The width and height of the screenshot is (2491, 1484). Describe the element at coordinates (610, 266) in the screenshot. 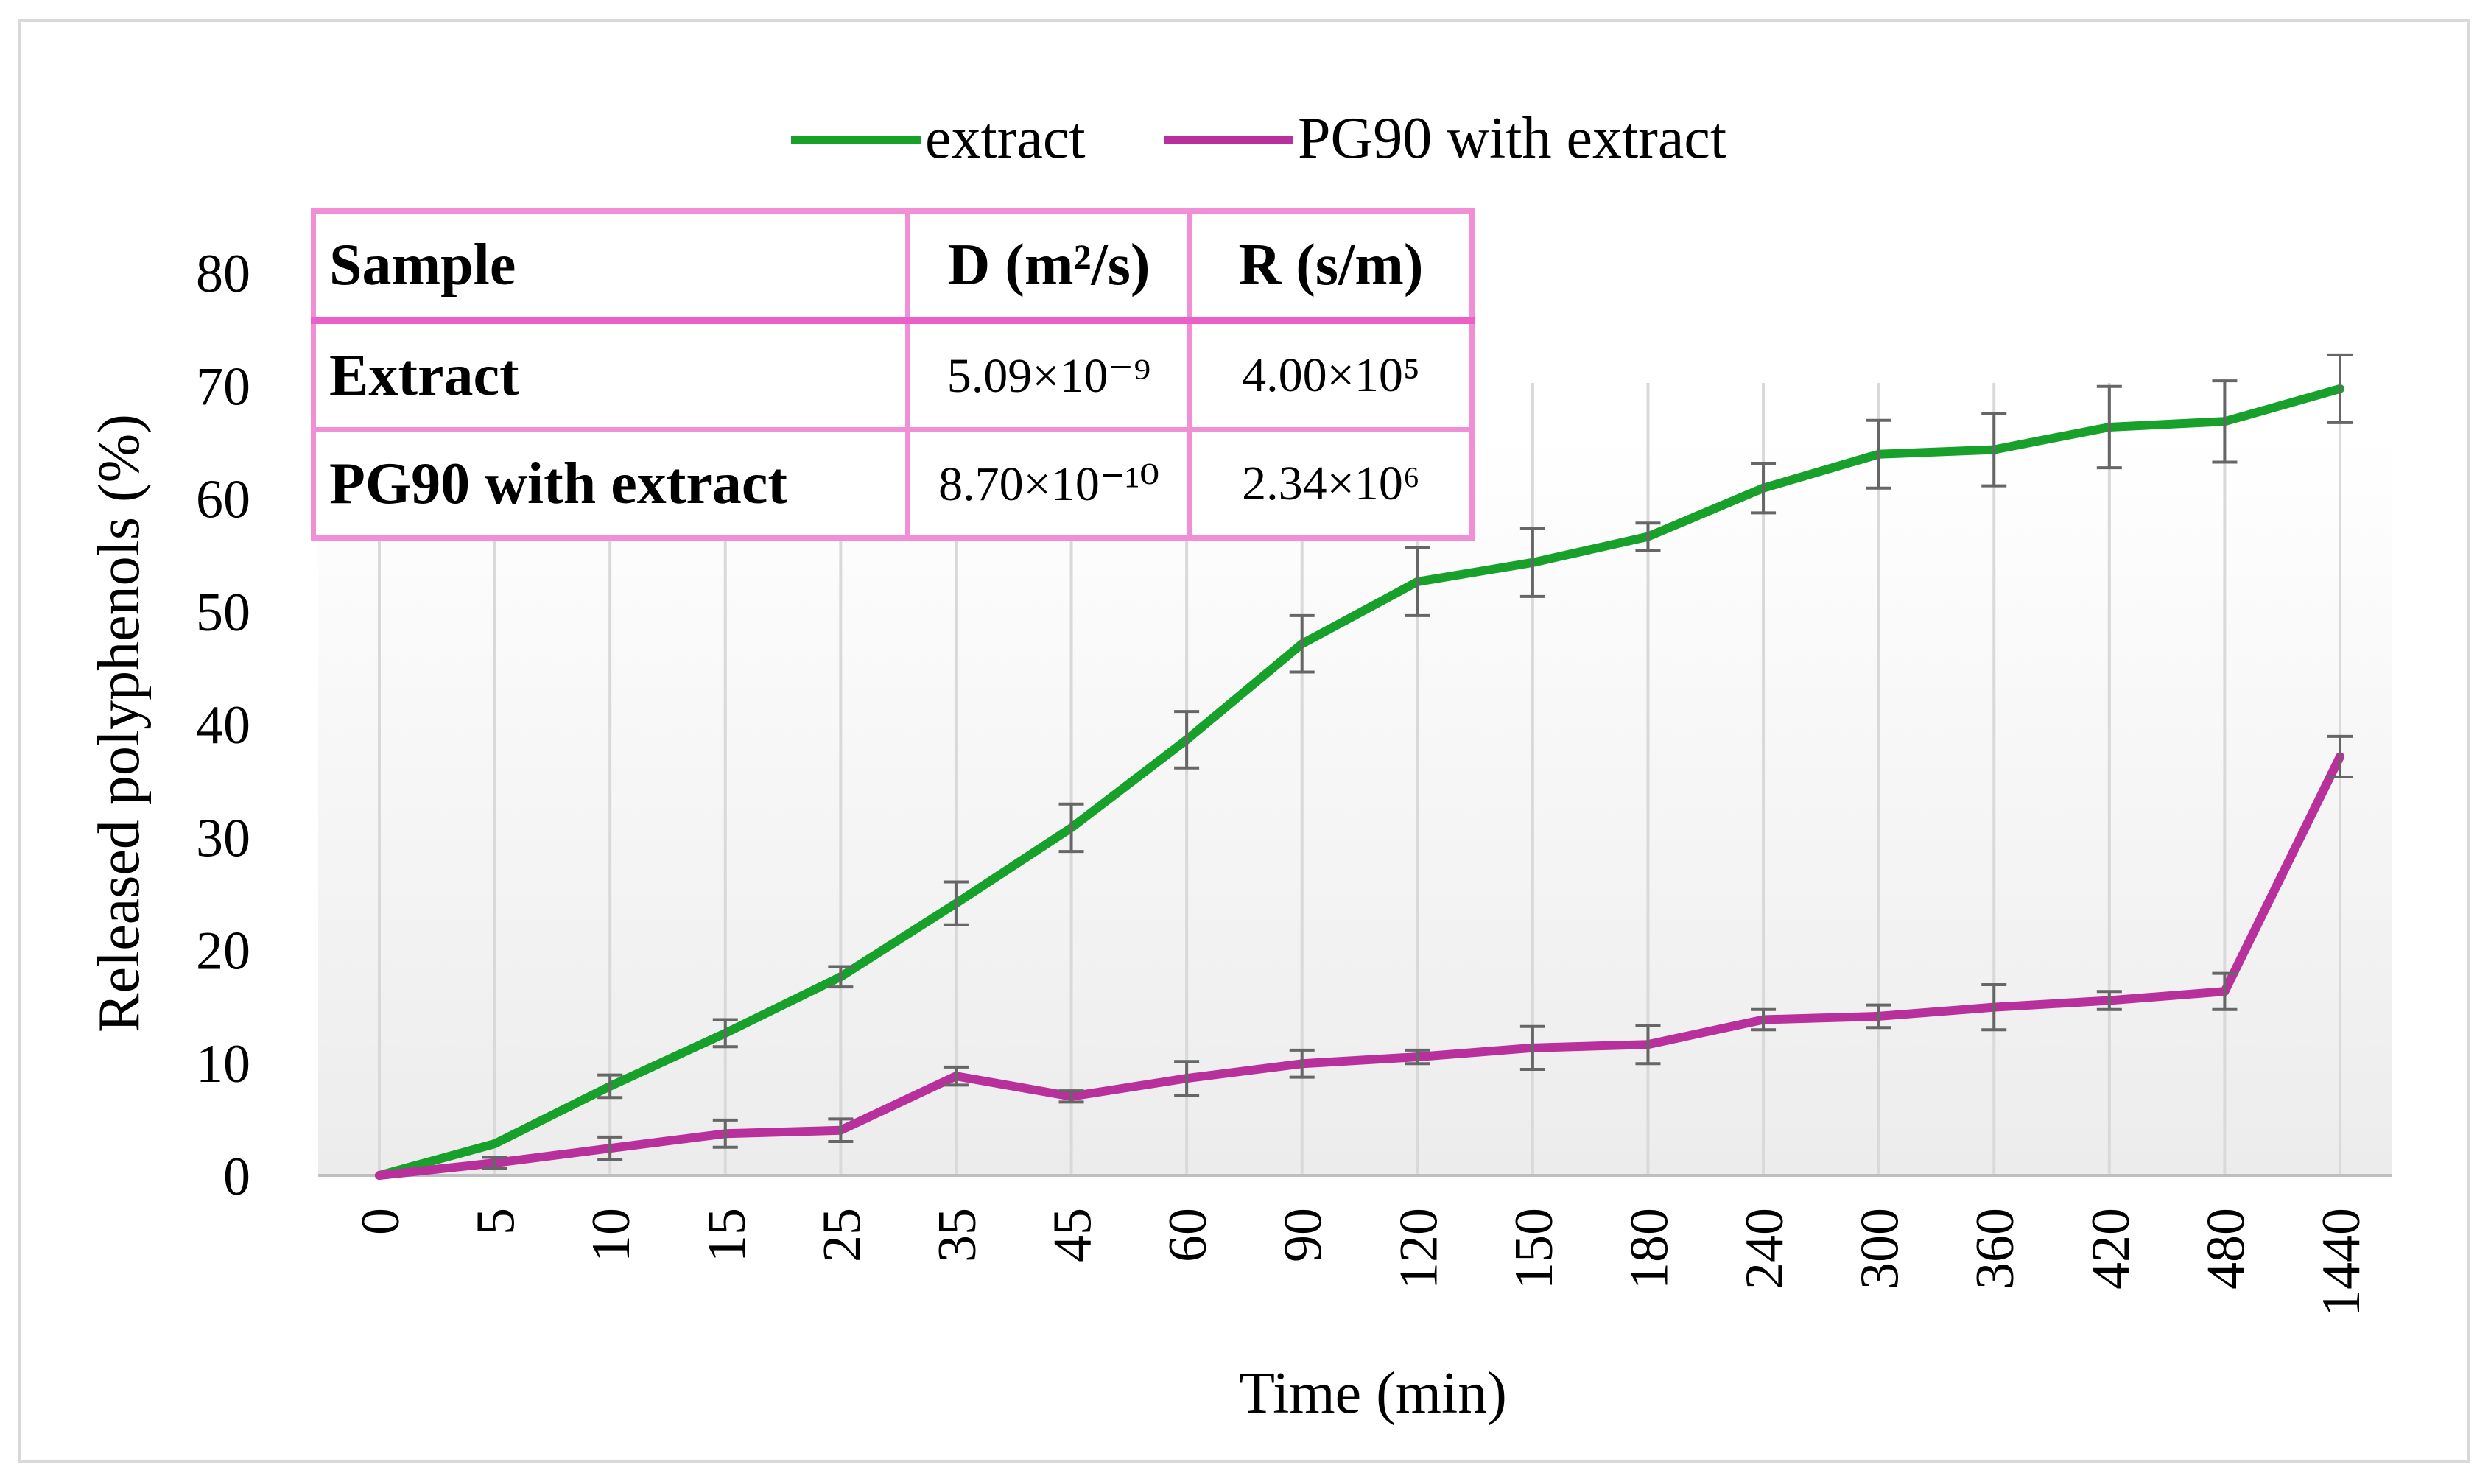

I see `header-sample: Sample` at that location.